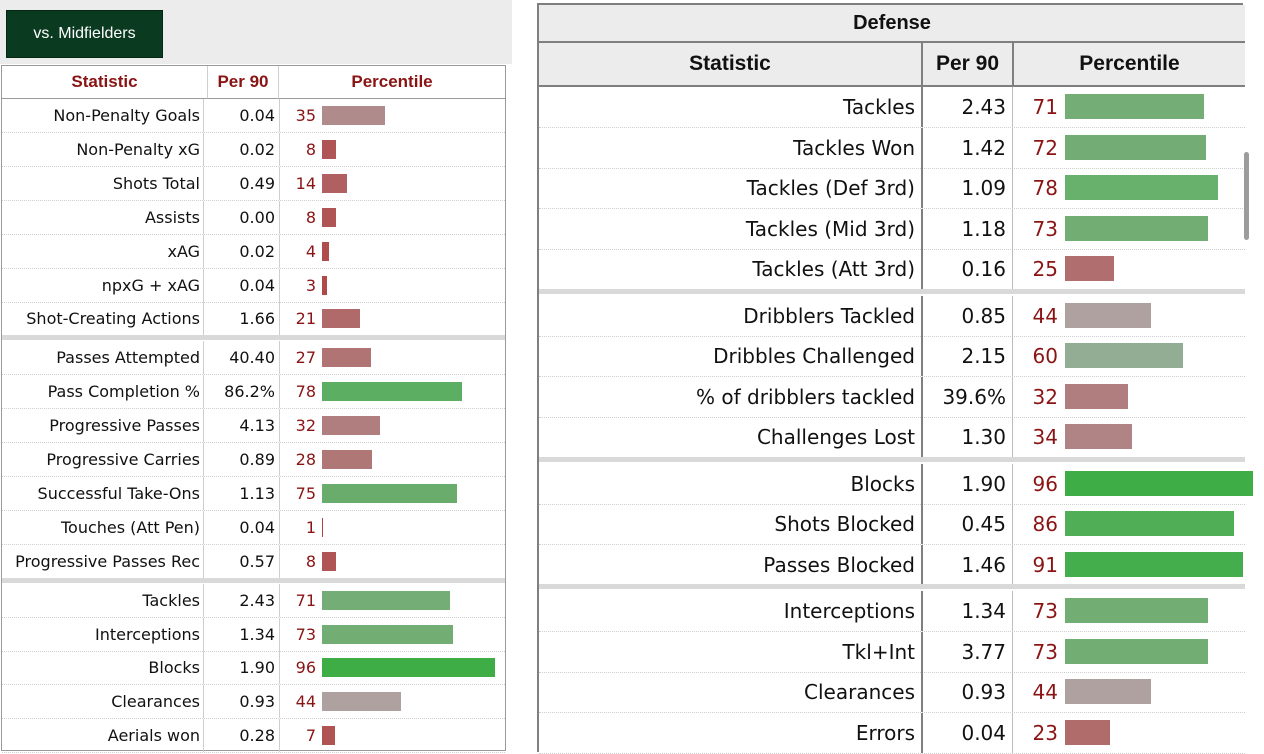 Image resolution: width=1264 pixels, height=754 pixels. Describe the element at coordinates (892, 24) in the screenshot. I see `defense-table-title: Defense` at that location.